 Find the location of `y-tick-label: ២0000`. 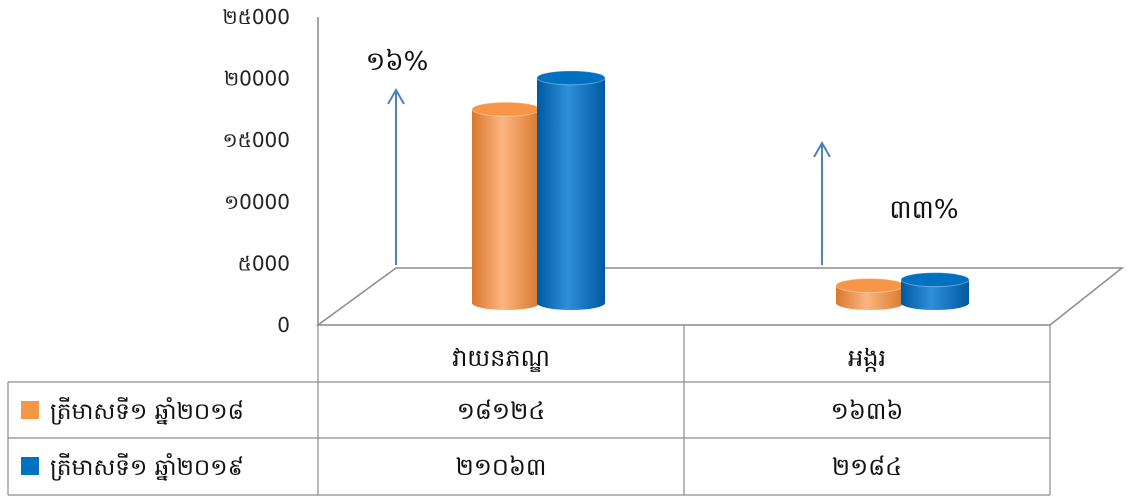

y-tick-label: ២0000 is located at coordinates (257, 79).